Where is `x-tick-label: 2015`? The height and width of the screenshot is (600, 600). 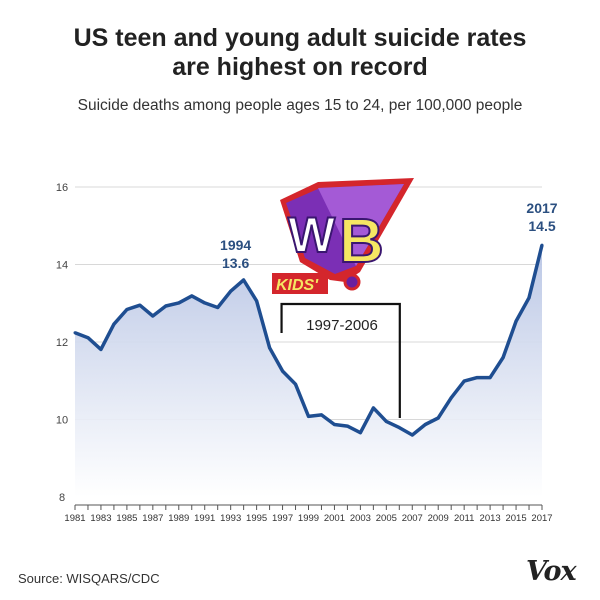 x-tick-label: 2015 is located at coordinates (515, 518).